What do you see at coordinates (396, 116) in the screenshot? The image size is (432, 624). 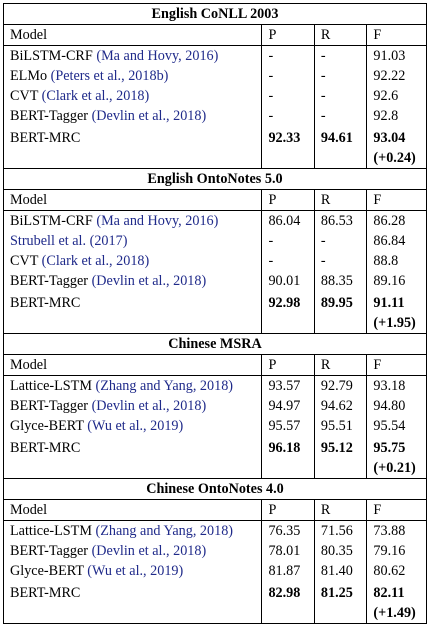 I see `f1-value: 92.8` at bounding box center [396, 116].